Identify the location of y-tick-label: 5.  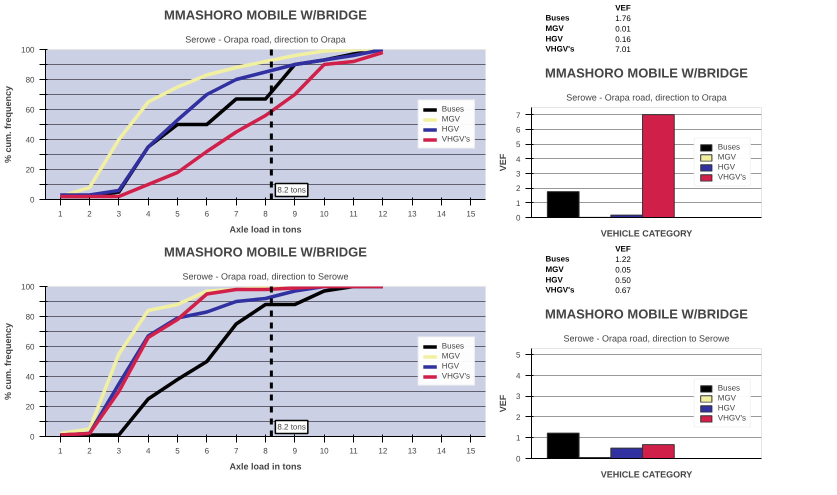
(519, 355).